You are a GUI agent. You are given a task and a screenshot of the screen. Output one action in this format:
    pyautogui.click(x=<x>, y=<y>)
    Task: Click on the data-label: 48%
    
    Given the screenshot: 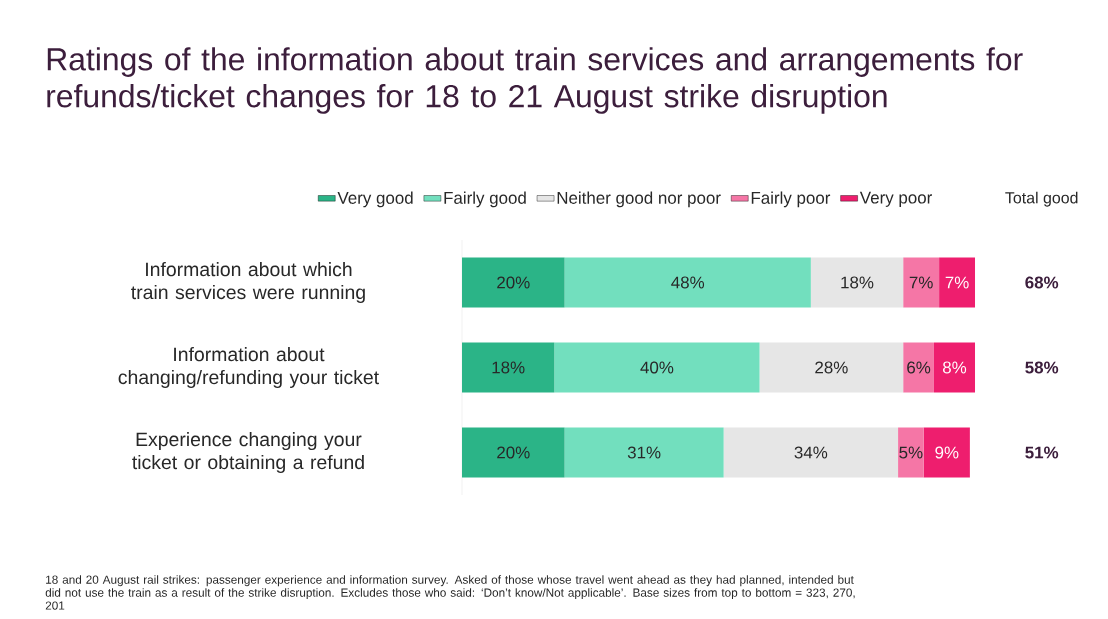 What is the action you would take?
    pyautogui.click(x=688, y=282)
    